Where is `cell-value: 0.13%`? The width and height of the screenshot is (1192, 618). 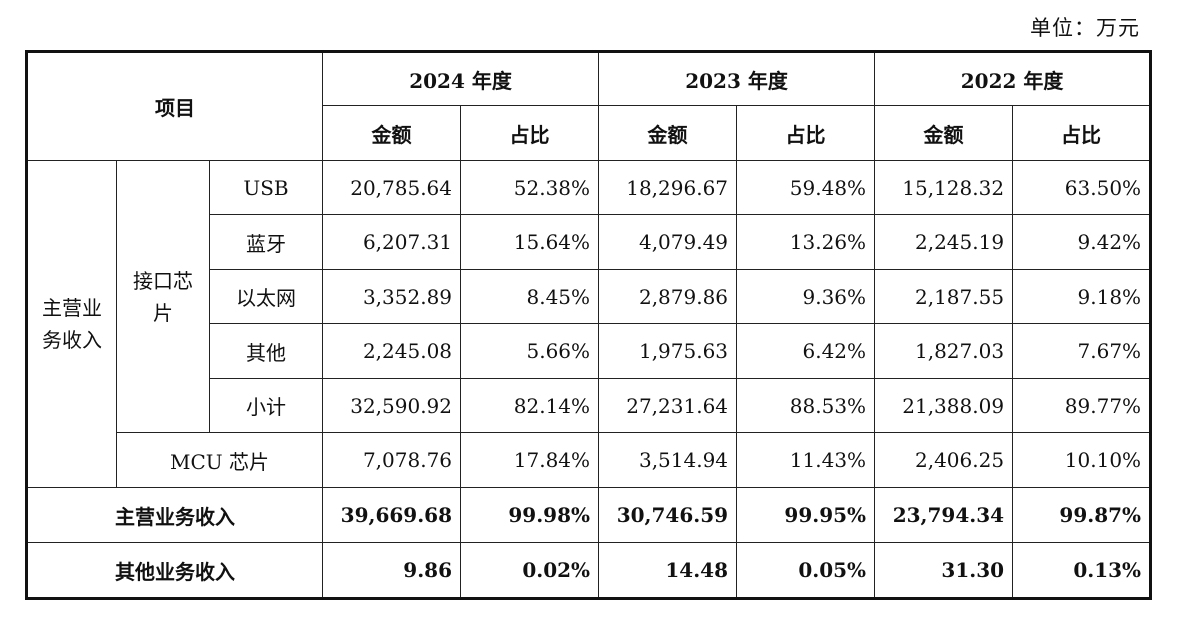 cell-value: 0.13% is located at coordinates (1082, 570).